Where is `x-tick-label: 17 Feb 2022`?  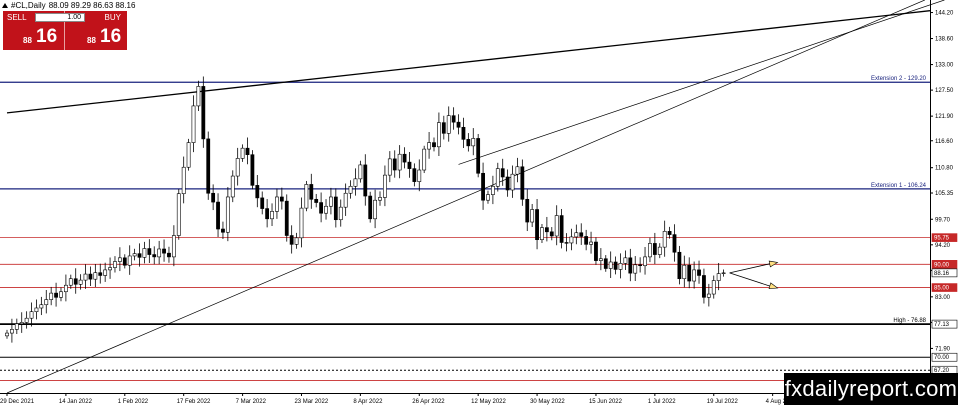
x-tick-label: 17 Feb 2022 is located at coordinates (194, 402).